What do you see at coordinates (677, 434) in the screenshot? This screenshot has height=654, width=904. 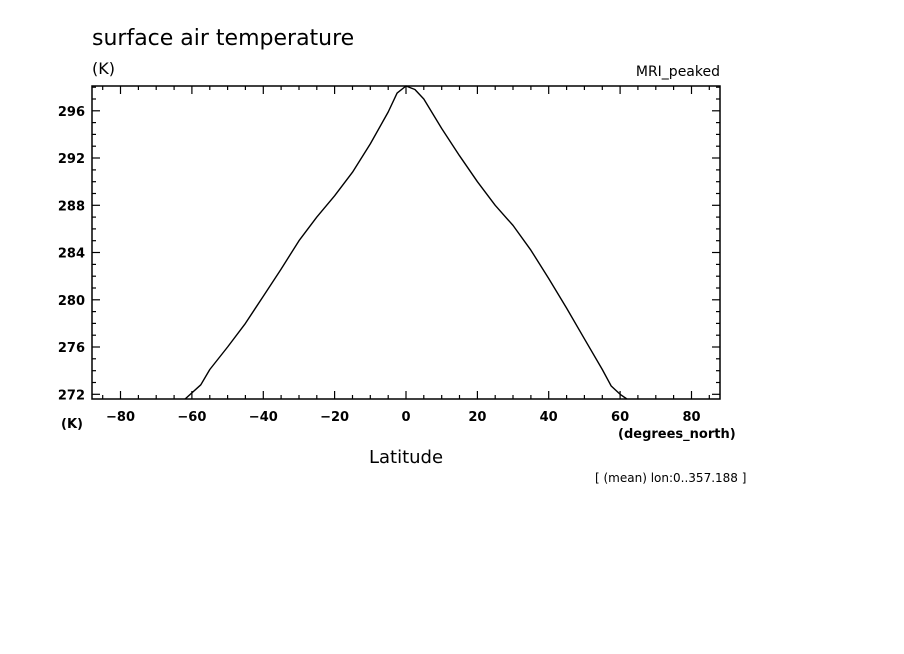 I see `x-unit-label: (degrees_north)` at bounding box center [677, 434].